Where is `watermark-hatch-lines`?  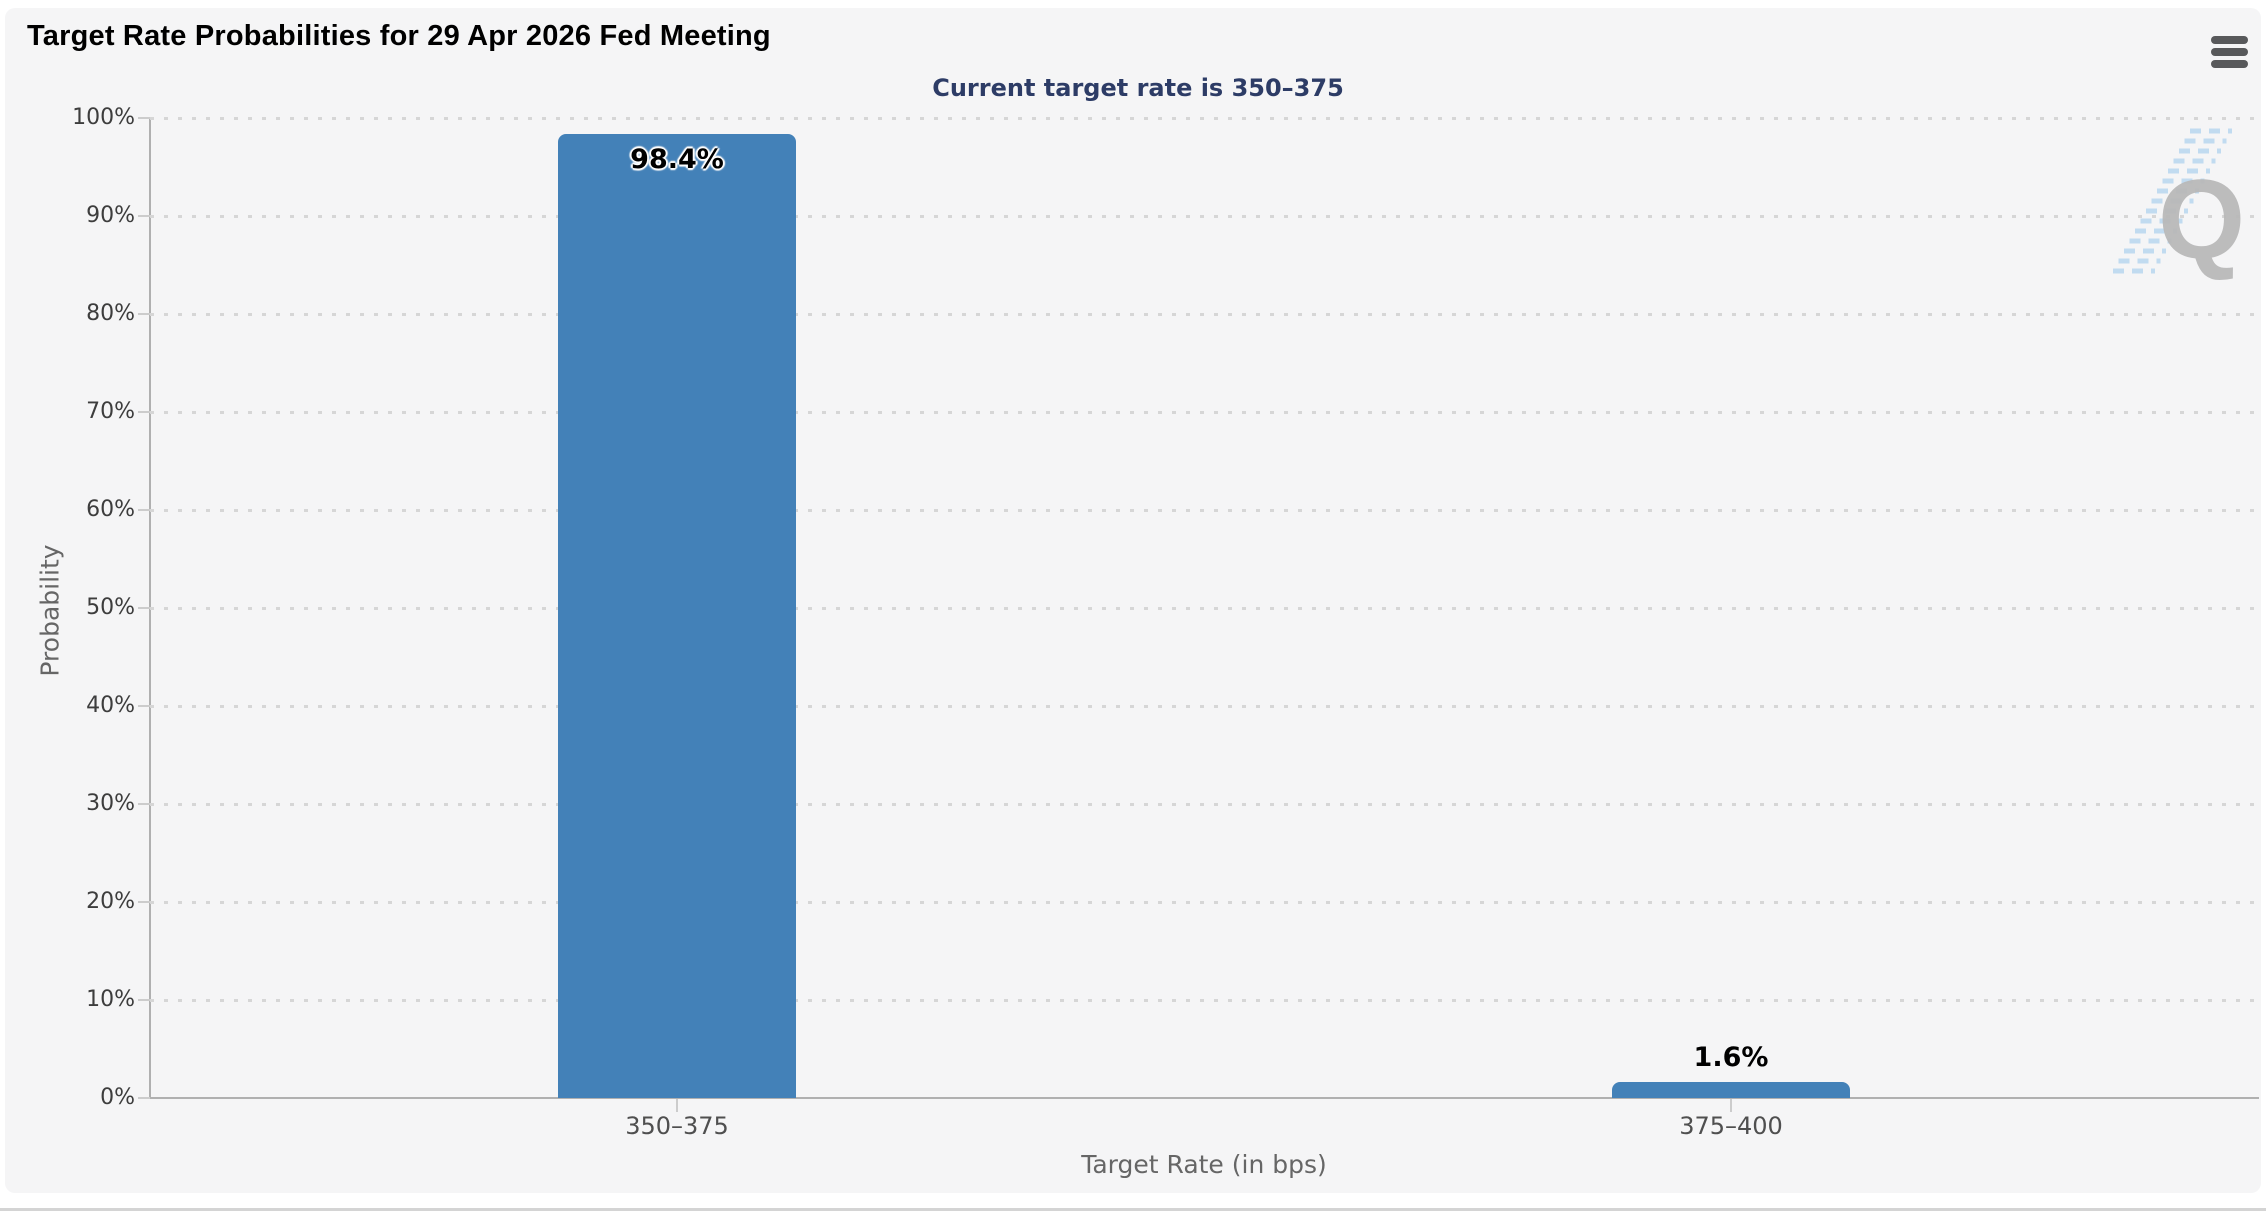
watermark-hatch-lines is located at coordinates (2172, 201).